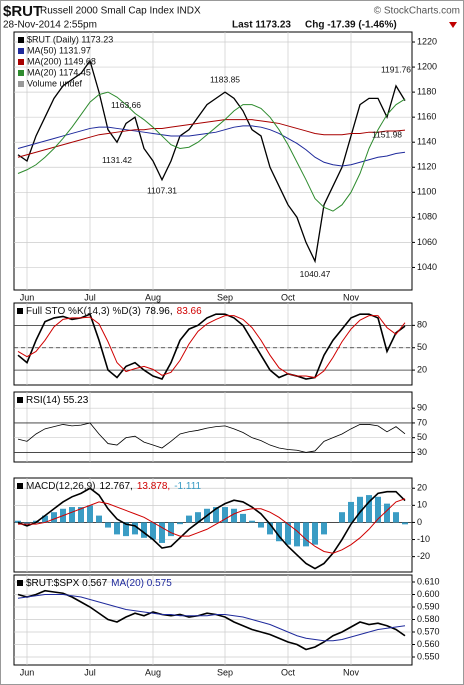  Describe the element at coordinates (428, 581) in the screenshot. I see `y-tick-label: 0.610` at that location.